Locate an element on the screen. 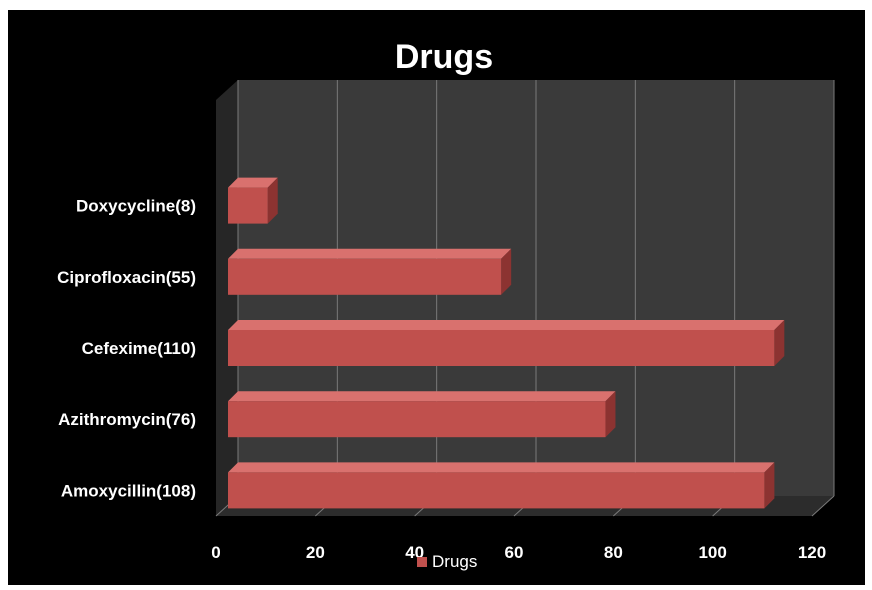  y-category-label: Azithromycin(76) is located at coordinates (127, 419).